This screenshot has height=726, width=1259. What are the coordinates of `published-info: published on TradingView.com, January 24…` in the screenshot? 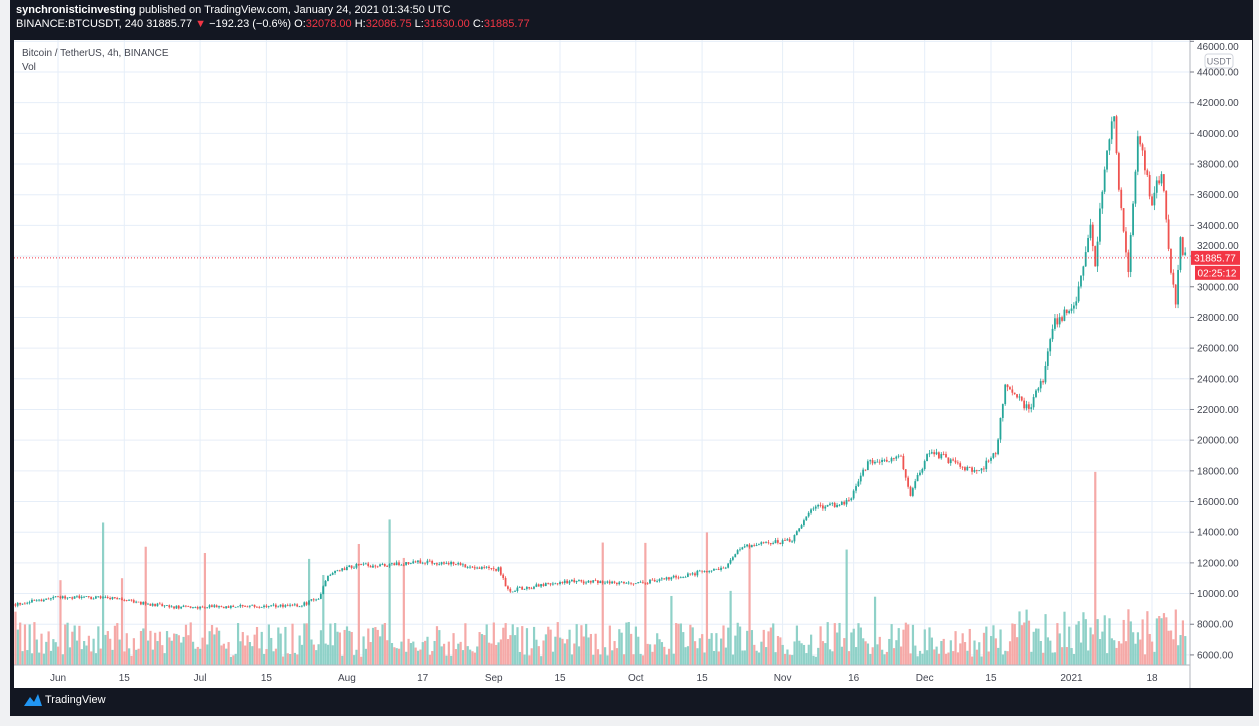 It's located at (294, 10).